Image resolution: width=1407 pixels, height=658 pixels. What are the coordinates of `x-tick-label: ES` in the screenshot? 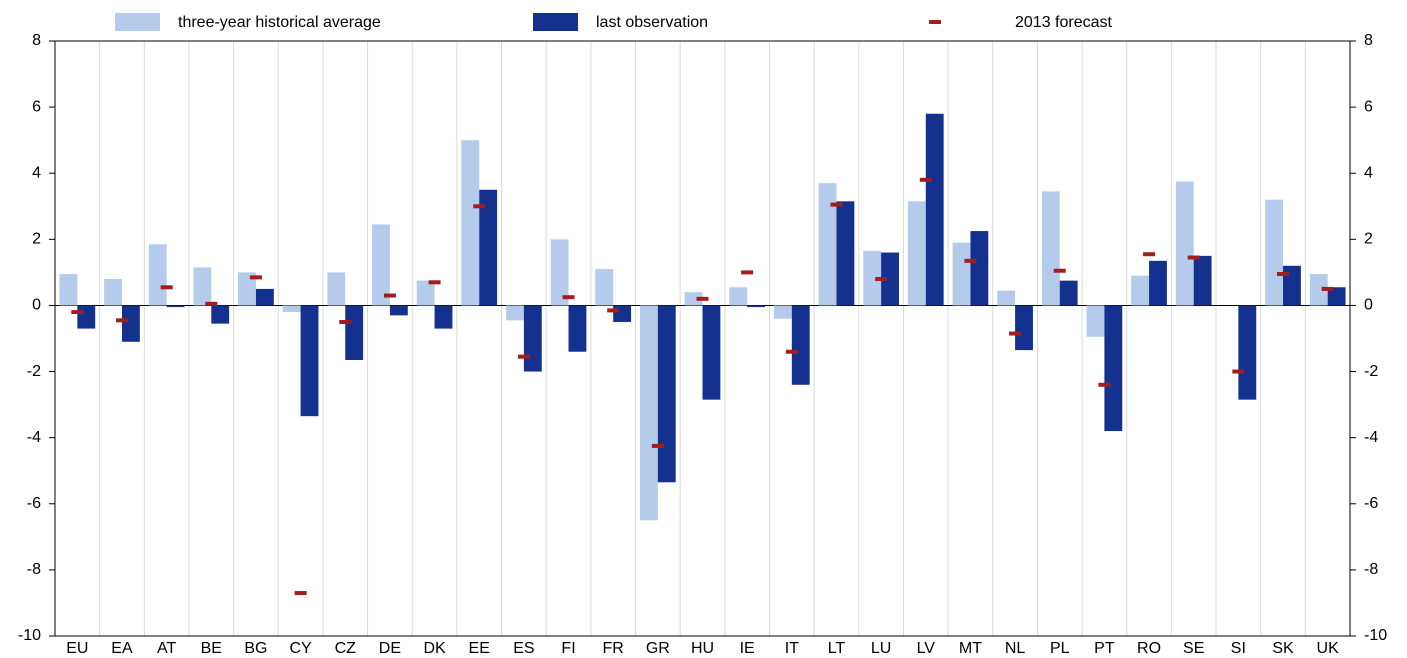 It's located at (523, 648).